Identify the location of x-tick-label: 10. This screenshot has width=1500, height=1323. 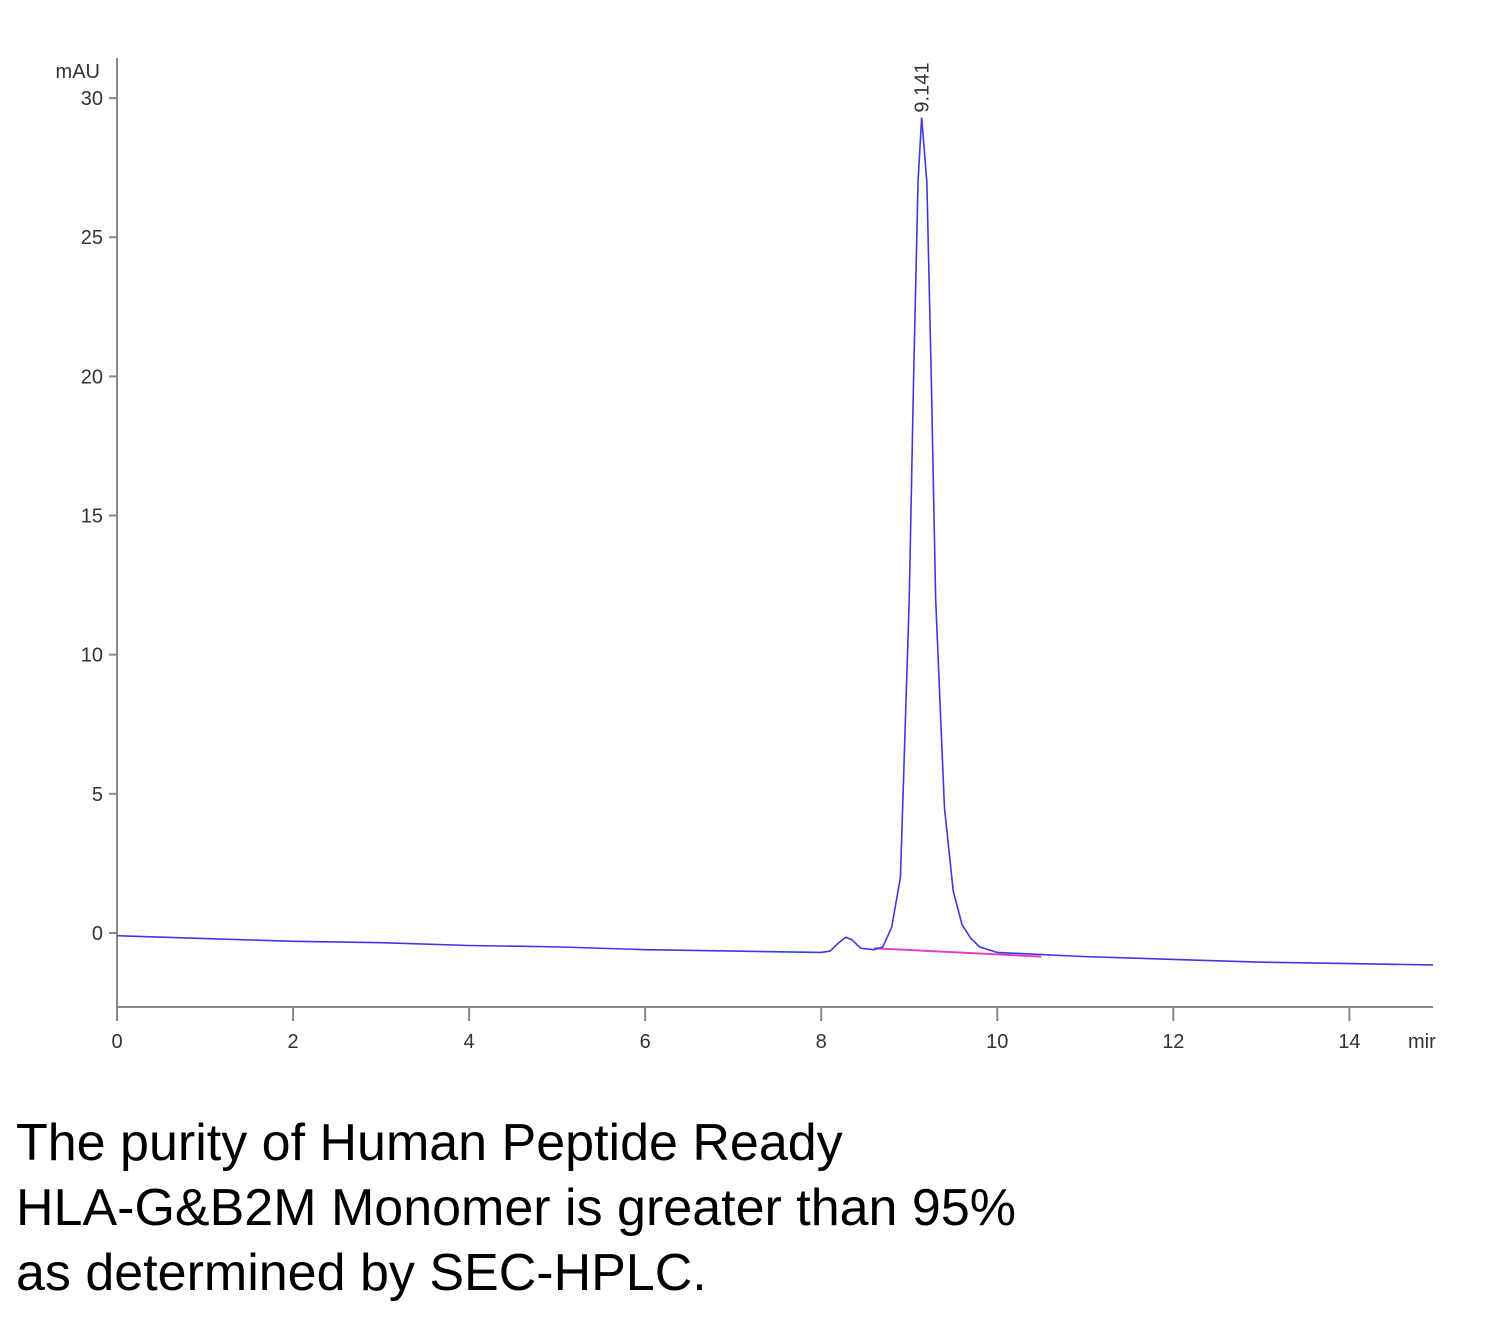
(997, 1042).